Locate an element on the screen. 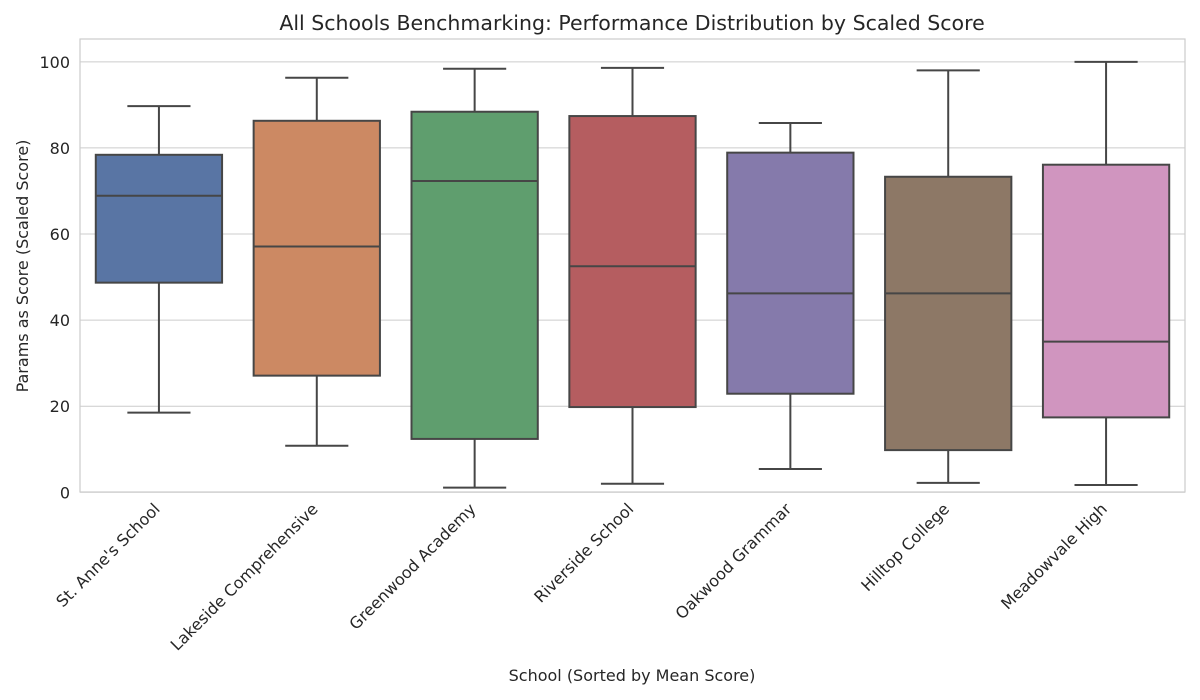 The width and height of the screenshot is (1200, 700). x-tick-label: St. Anne's School is located at coordinates (107, 554).